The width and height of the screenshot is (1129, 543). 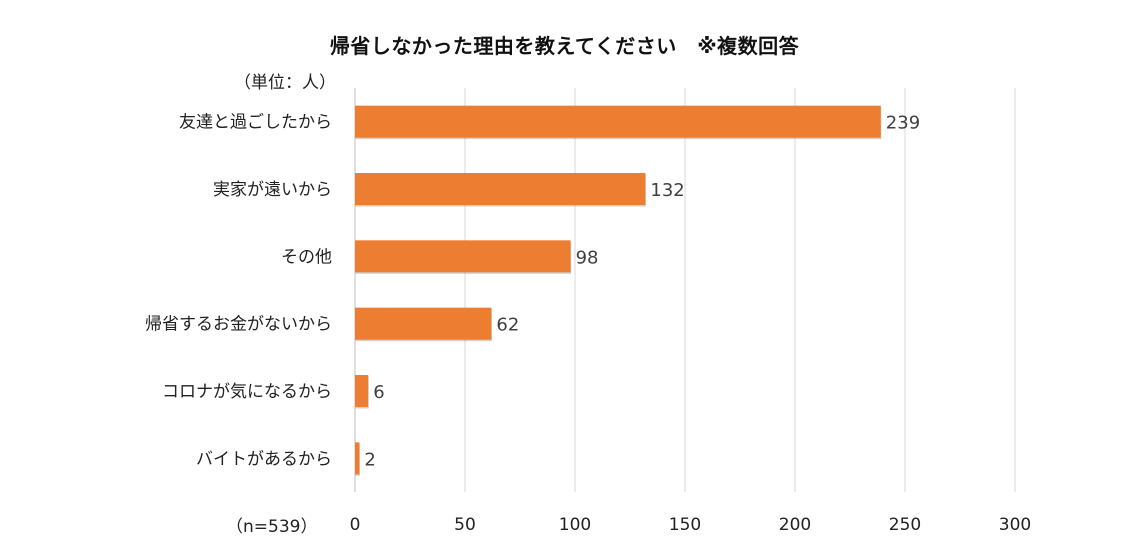 What do you see at coordinates (507, 325) in the screenshot?
I see `data-label: 62` at bounding box center [507, 325].